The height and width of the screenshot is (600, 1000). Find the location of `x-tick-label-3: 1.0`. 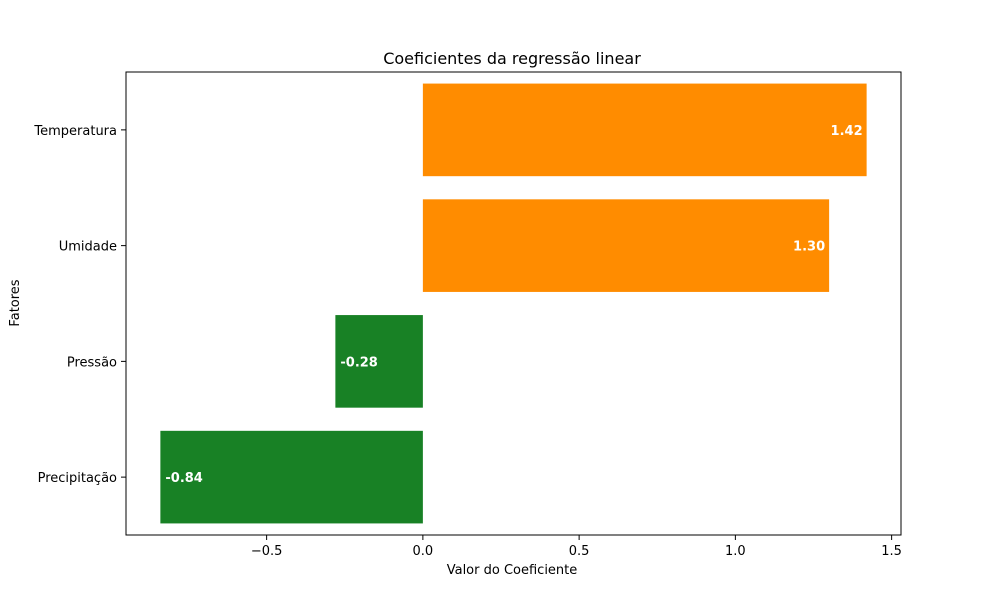

x-tick-label-3: 1.0 is located at coordinates (735, 551).